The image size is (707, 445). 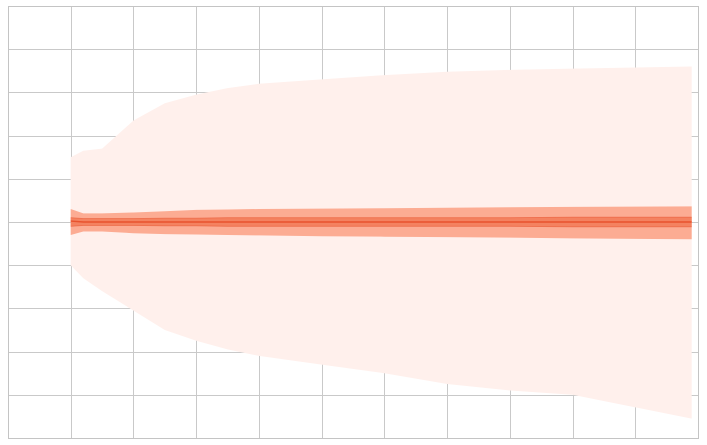 I want to click on inner-band-lower-edge, so click(x=381, y=226).